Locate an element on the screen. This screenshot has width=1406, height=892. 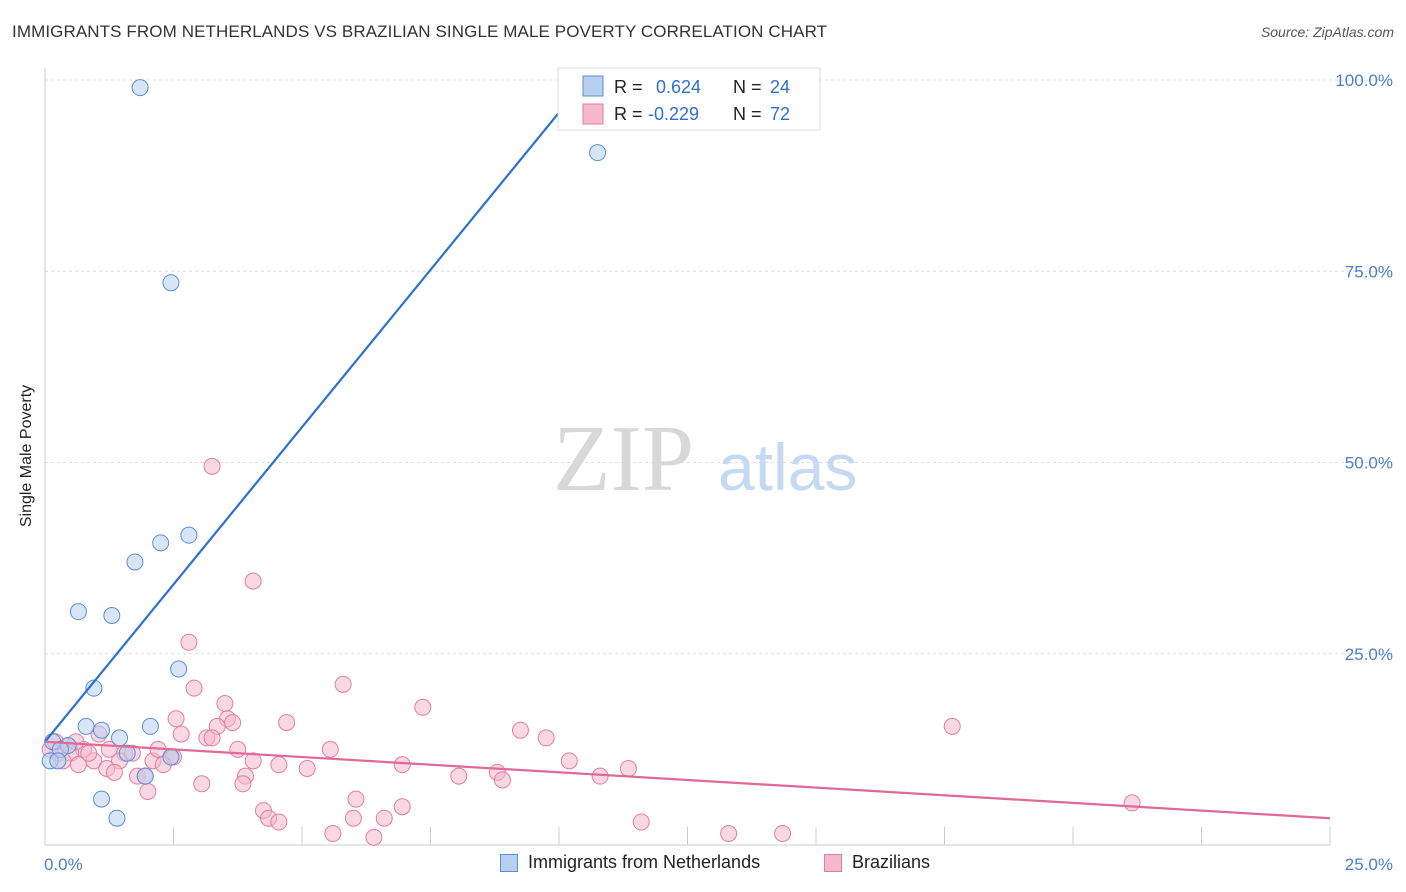
source-label: Source: ZipAtlas.com is located at coordinates (1327, 32).